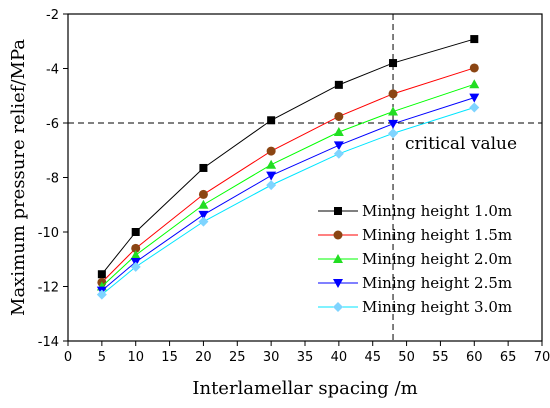 Image resolution: width=550 pixels, height=408 pixels. I want to click on y-tick-label: -12, so click(48, 288).